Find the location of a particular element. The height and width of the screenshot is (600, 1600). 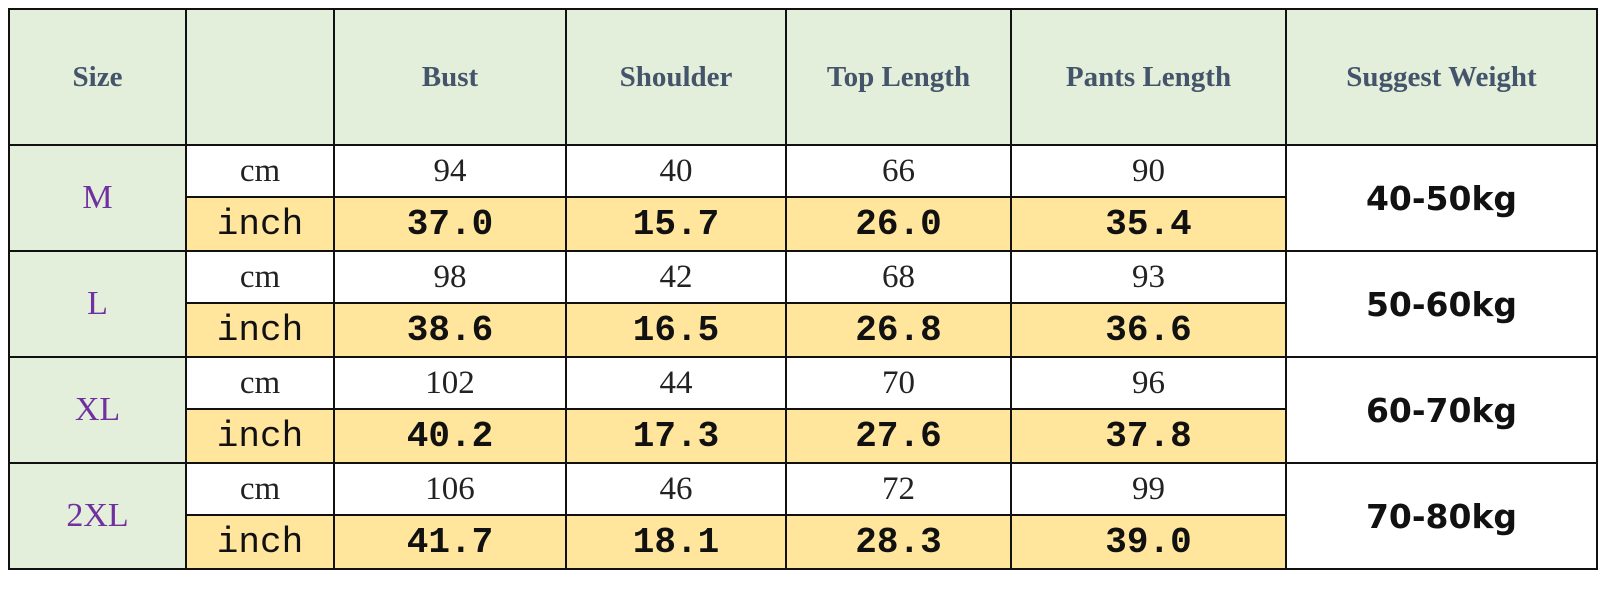

cm-value: 99 is located at coordinates (1148, 489).